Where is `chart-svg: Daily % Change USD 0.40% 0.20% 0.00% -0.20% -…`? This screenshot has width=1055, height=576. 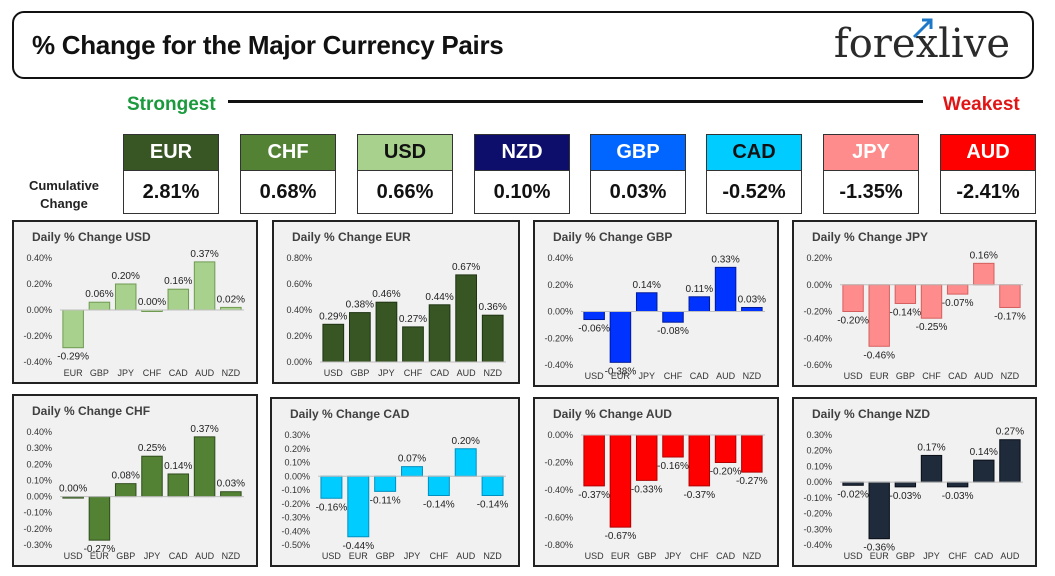
chart-svg: Daily % Change USD 0.40% 0.20% 0.00% -0.20% -… is located at coordinates (134, 304).